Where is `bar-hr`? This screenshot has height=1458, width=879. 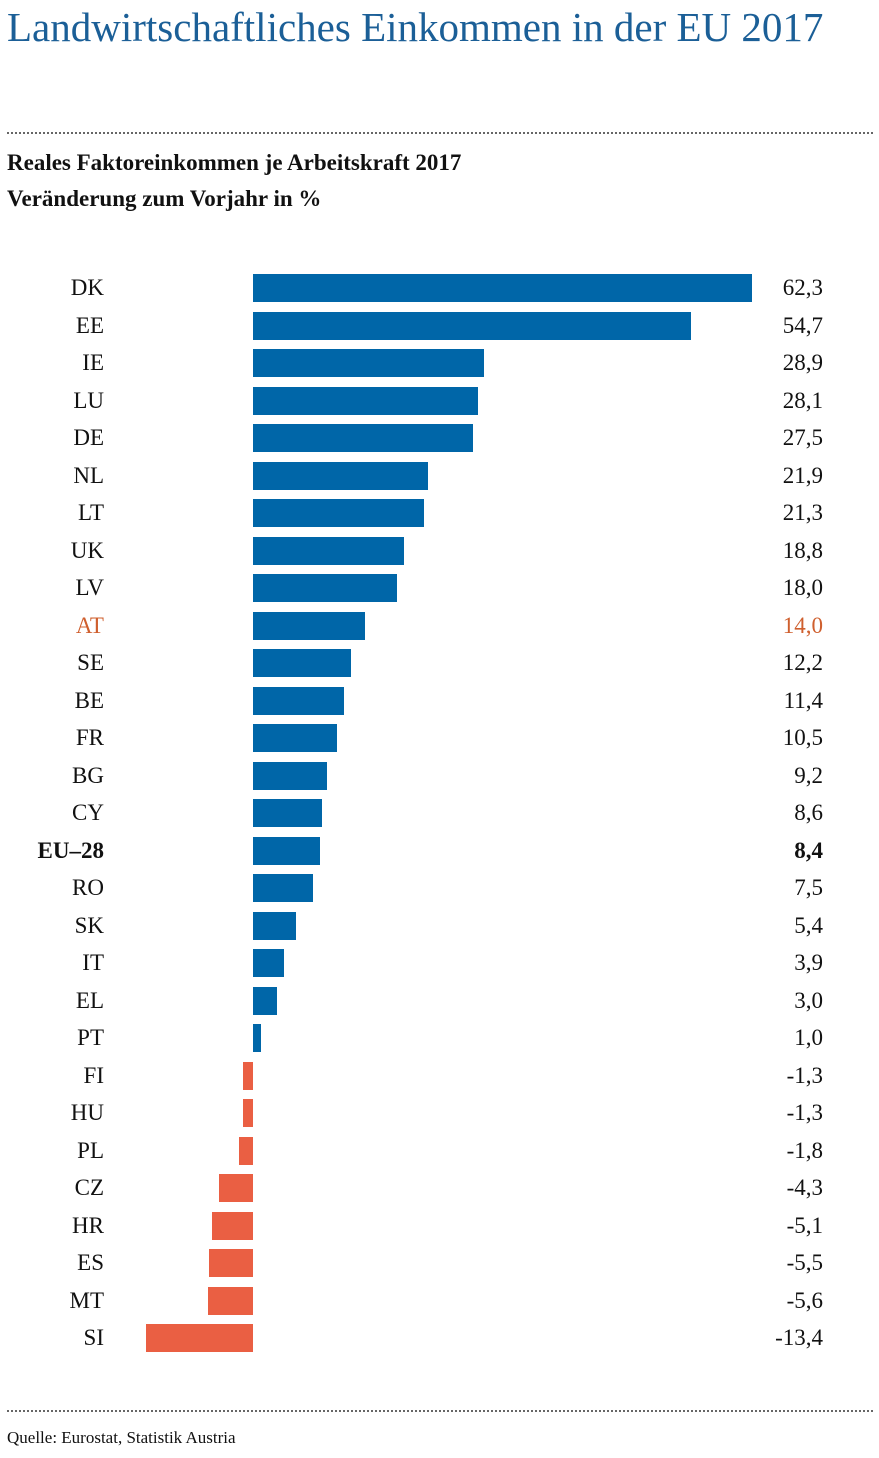
bar-hr is located at coordinates (232, 1225).